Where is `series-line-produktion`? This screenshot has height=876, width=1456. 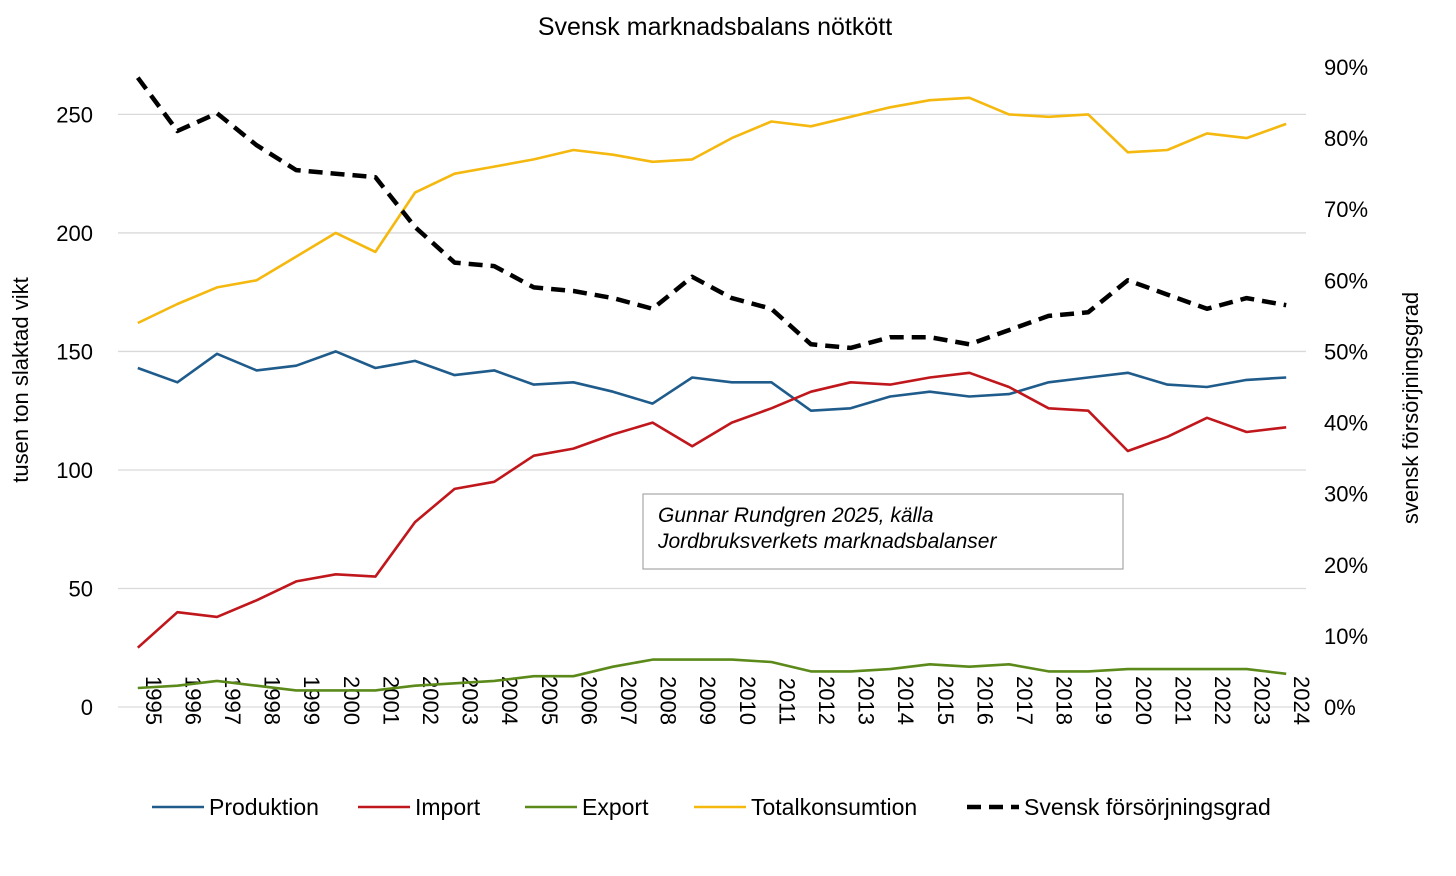 series-line-produktion is located at coordinates (712, 381).